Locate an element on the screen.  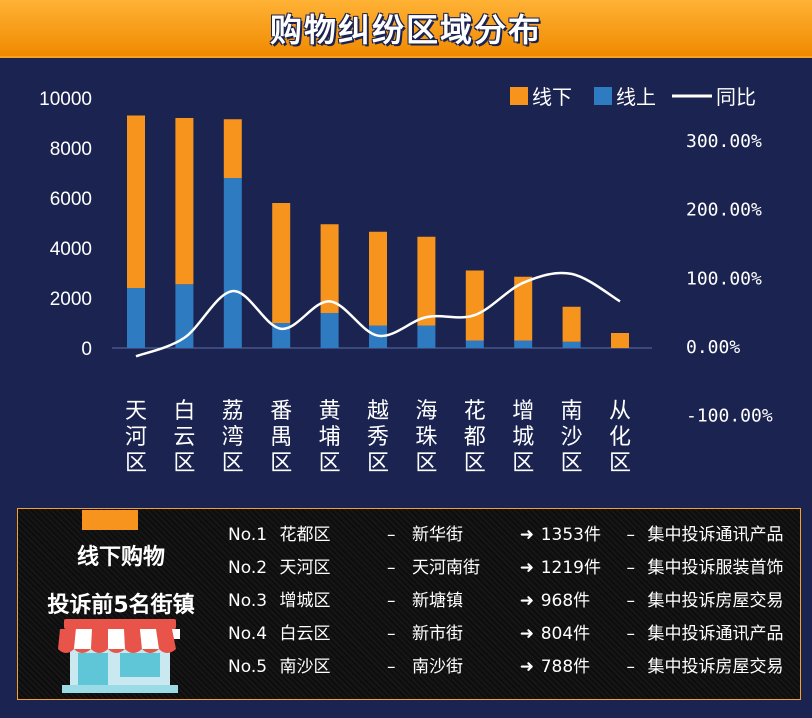
ranking-row: No.5 南沙区 – 南沙街 ➜ 788件 – 集中投诉房屋交易 is located at coordinates (512, 667).